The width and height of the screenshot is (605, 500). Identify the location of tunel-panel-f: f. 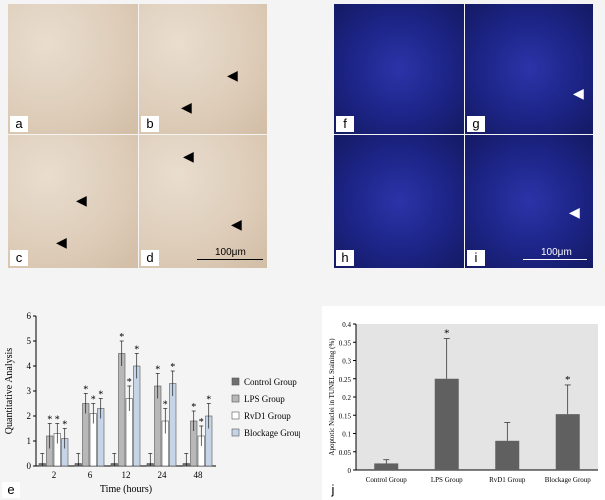
(399, 69).